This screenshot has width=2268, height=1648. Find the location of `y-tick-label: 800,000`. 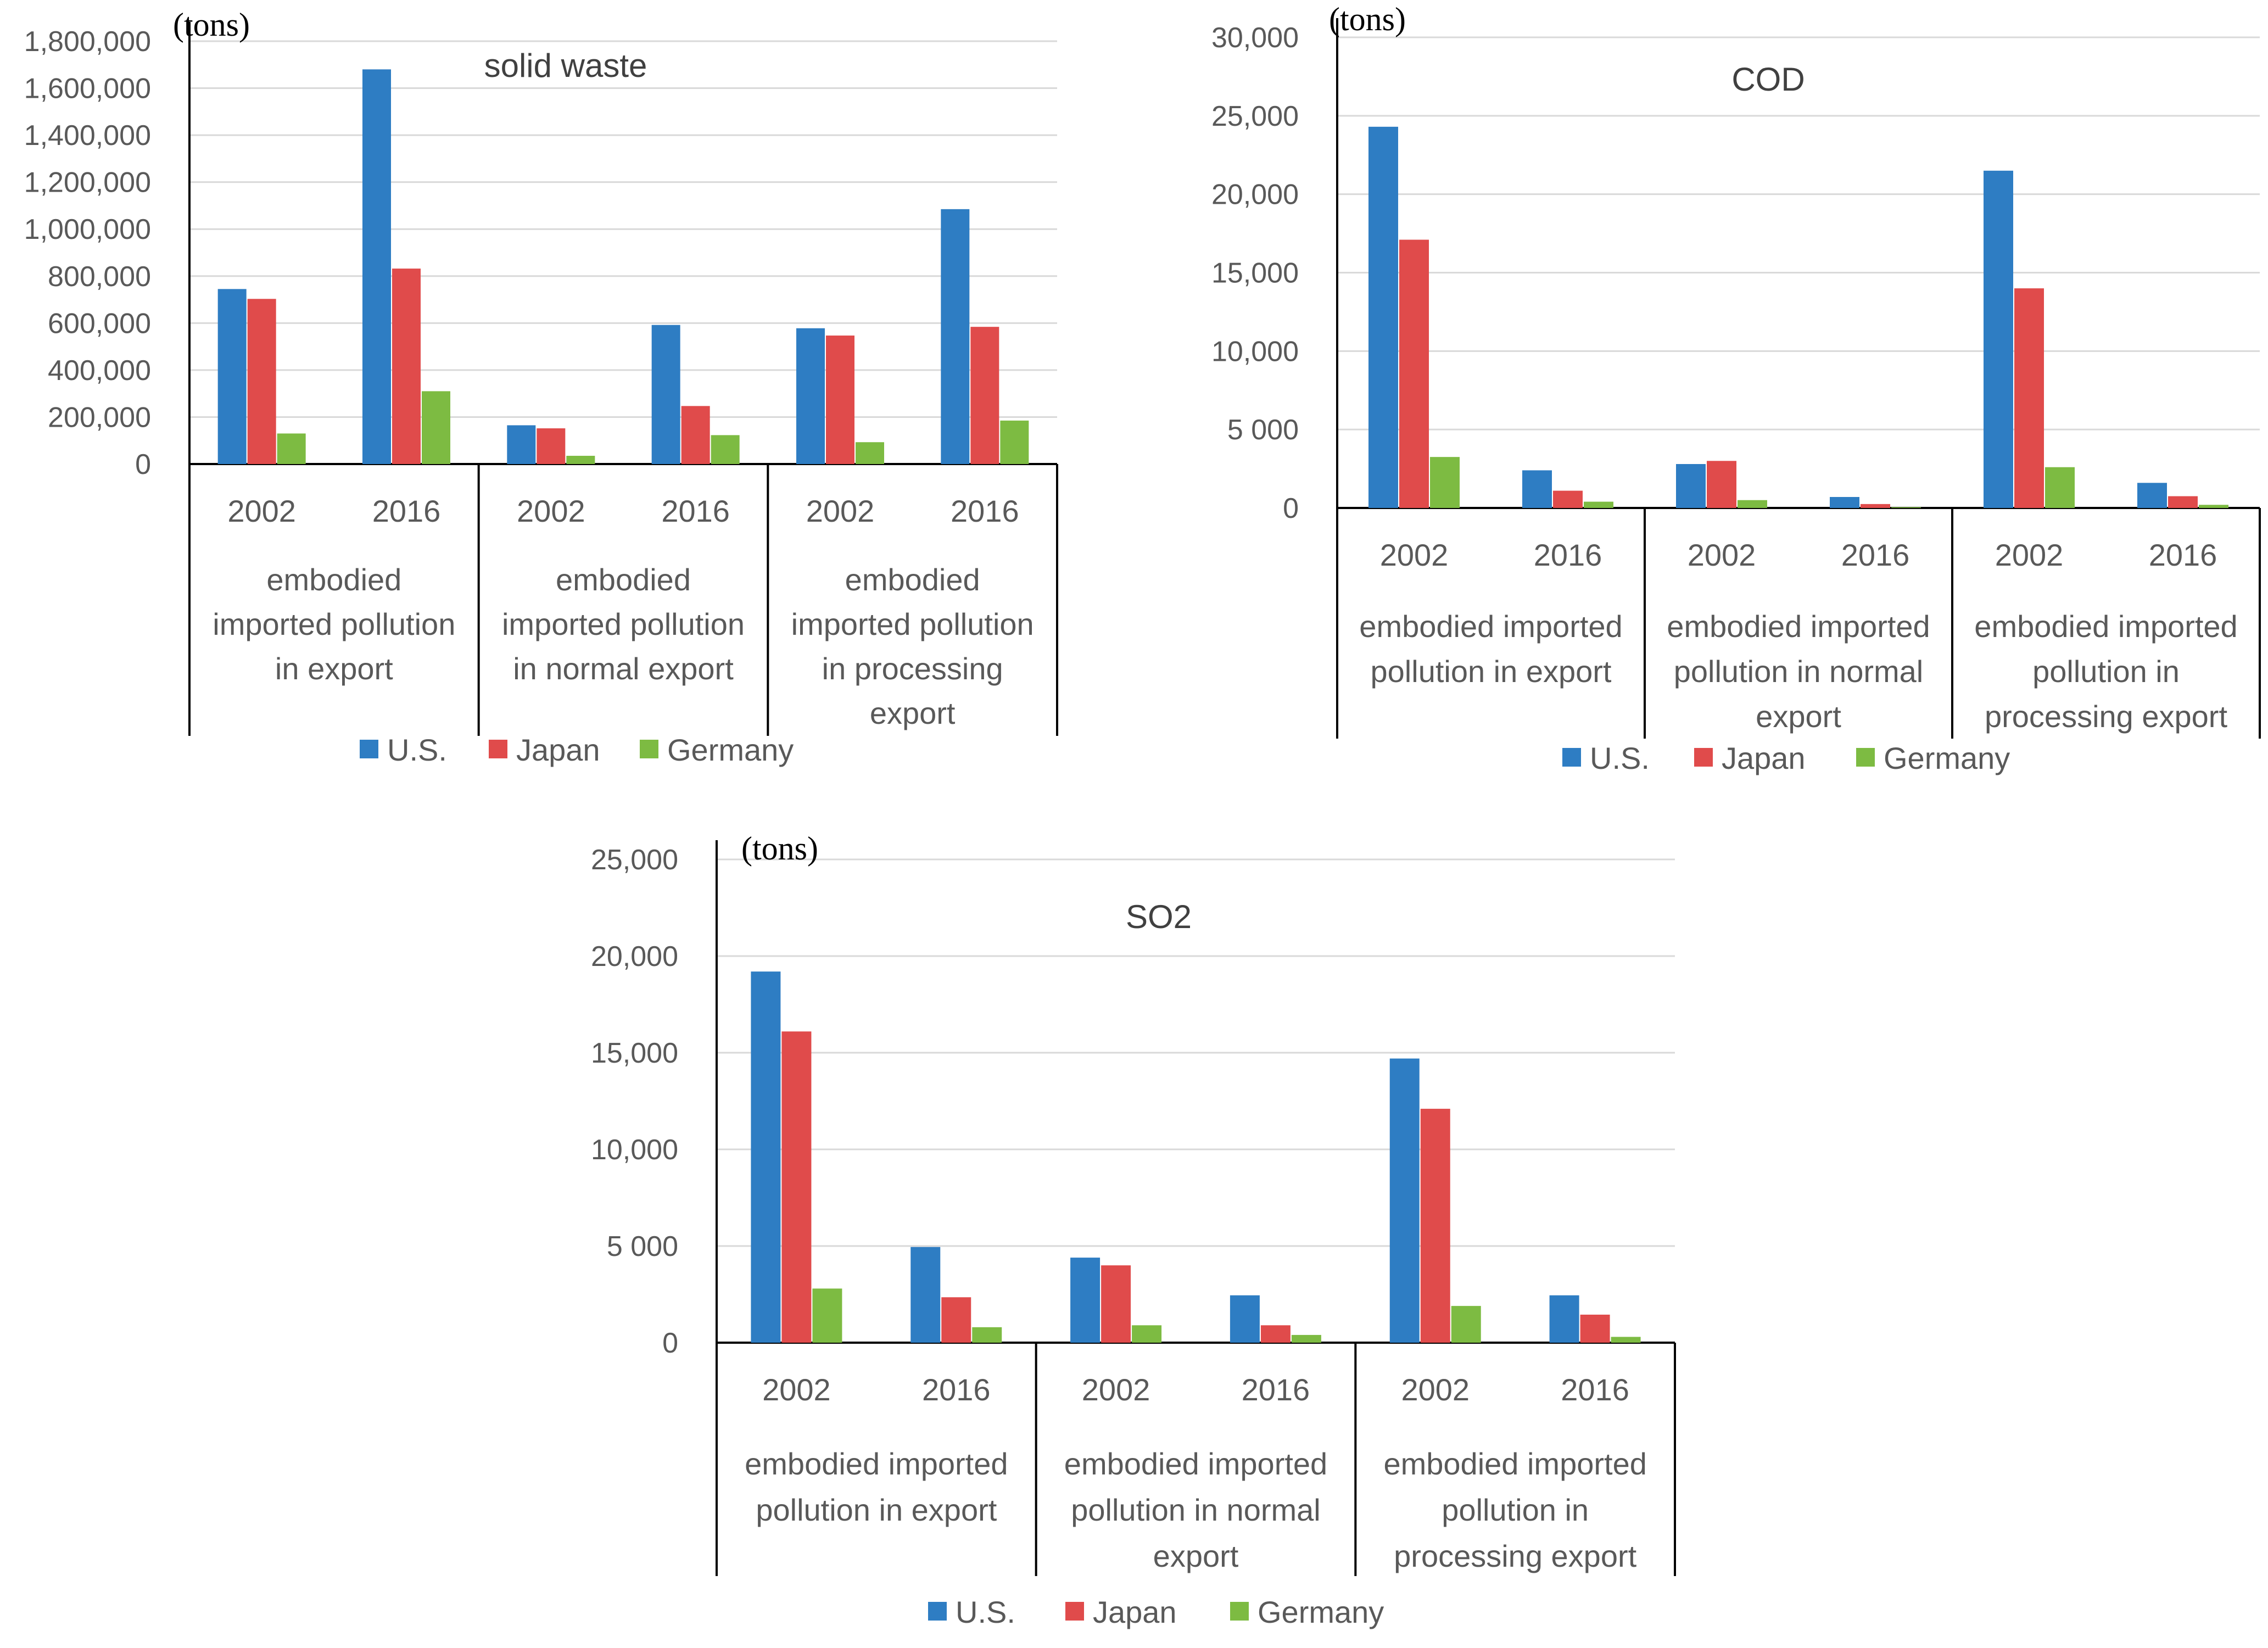

y-tick-label: 800,000 is located at coordinates (99, 277).